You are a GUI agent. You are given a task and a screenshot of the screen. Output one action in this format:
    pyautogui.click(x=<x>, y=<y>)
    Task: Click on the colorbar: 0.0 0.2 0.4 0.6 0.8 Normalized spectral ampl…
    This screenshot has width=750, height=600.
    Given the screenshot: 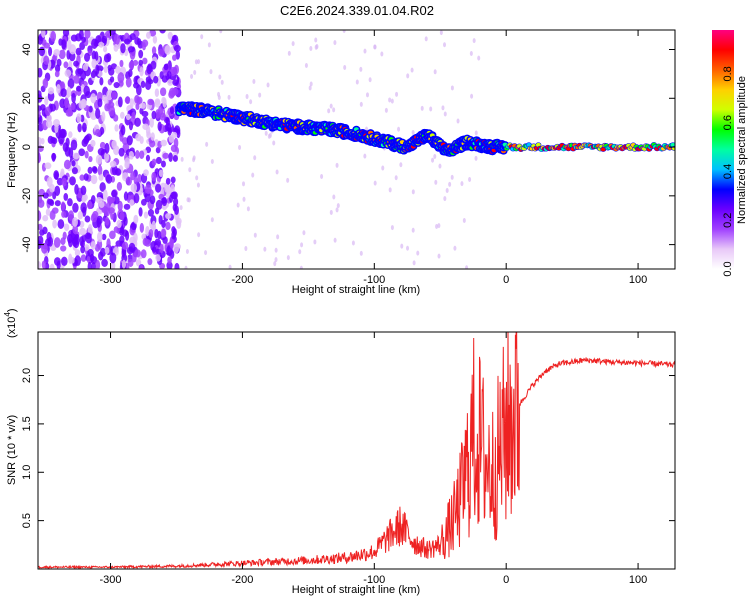 What is the action you would take?
    pyautogui.click(x=730, y=153)
    